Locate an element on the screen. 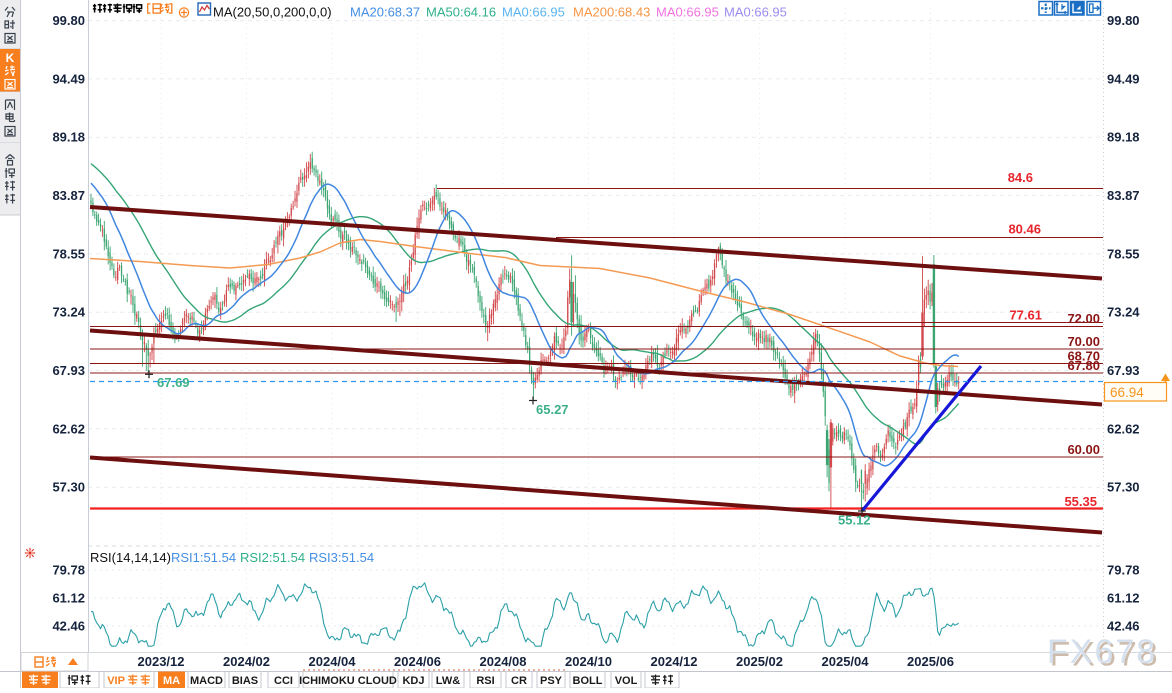  svg-text: 67.69 is located at coordinates (173, 382).